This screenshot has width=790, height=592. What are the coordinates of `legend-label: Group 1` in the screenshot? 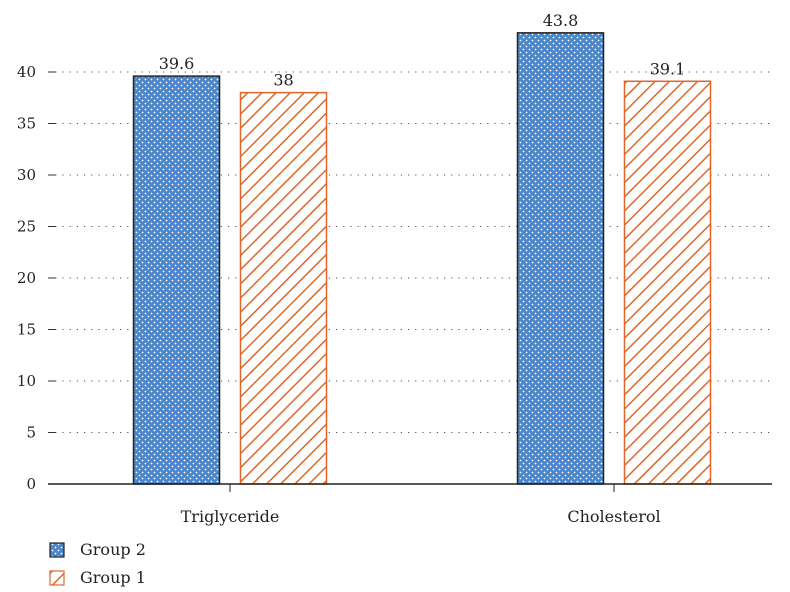 It's located at (113, 577).